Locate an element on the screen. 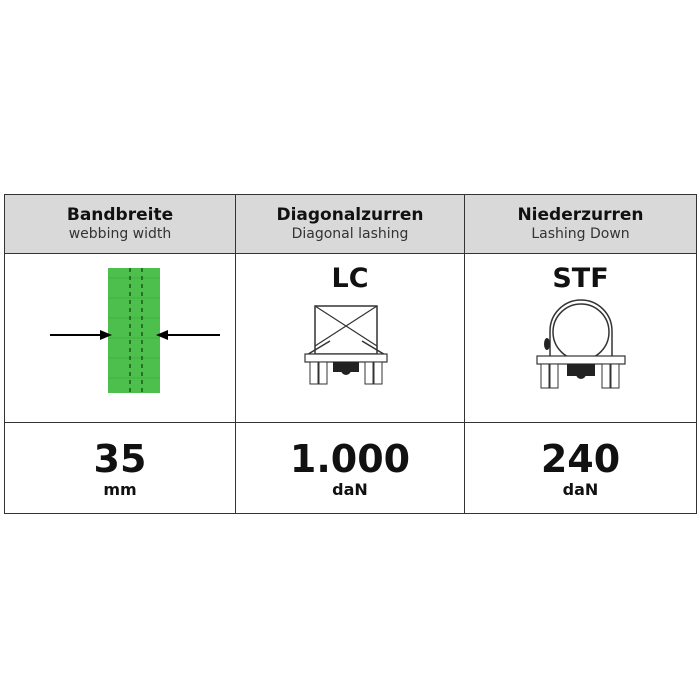 The width and height of the screenshot is (700, 700). stf-value-cell: 240 daN is located at coordinates (580, 468).